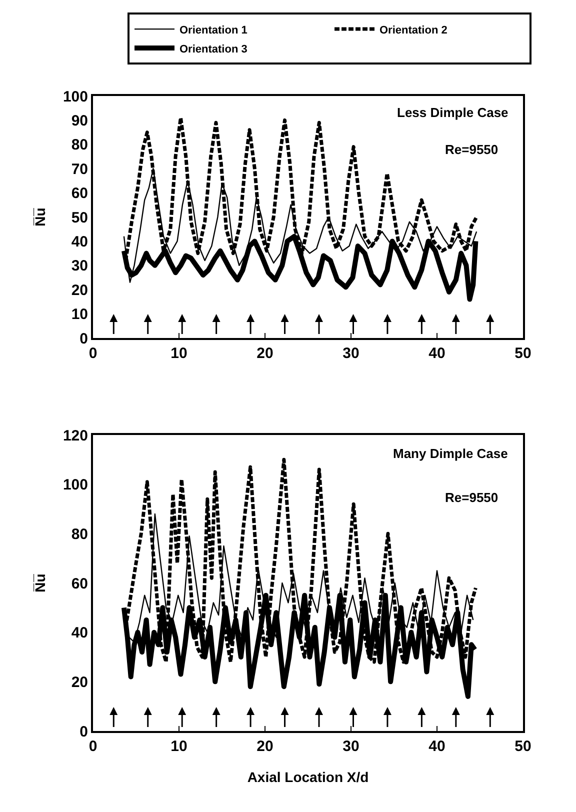  Describe the element at coordinates (75, 435) in the screenshot. I see `y-tick-label: 120` at that location.